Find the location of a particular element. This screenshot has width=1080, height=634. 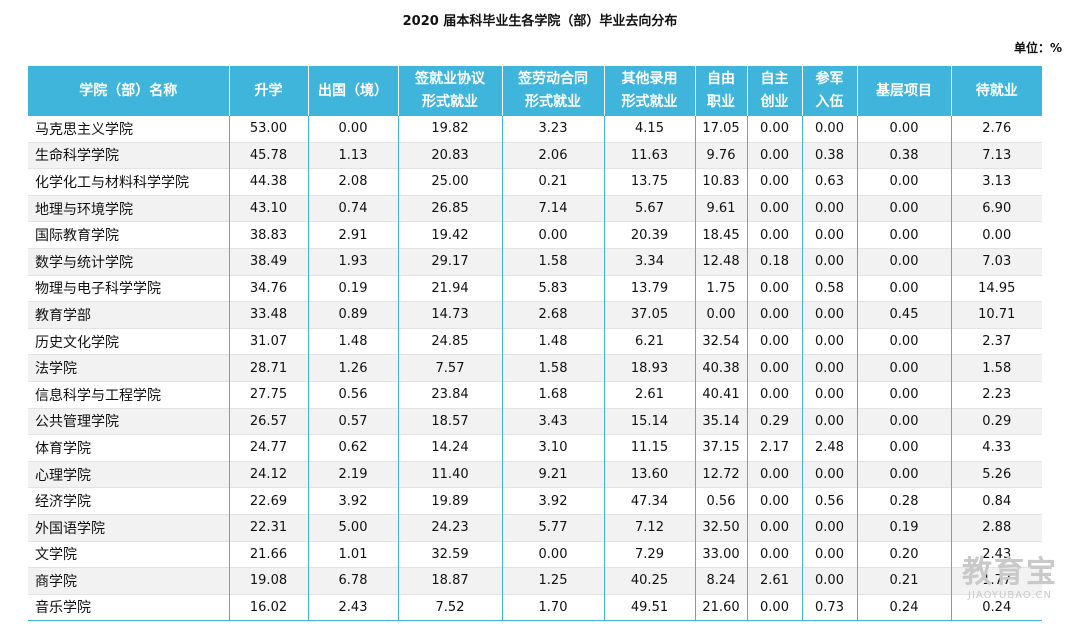

percentage-cell: 13.60 is located at coordinates (649, 474).